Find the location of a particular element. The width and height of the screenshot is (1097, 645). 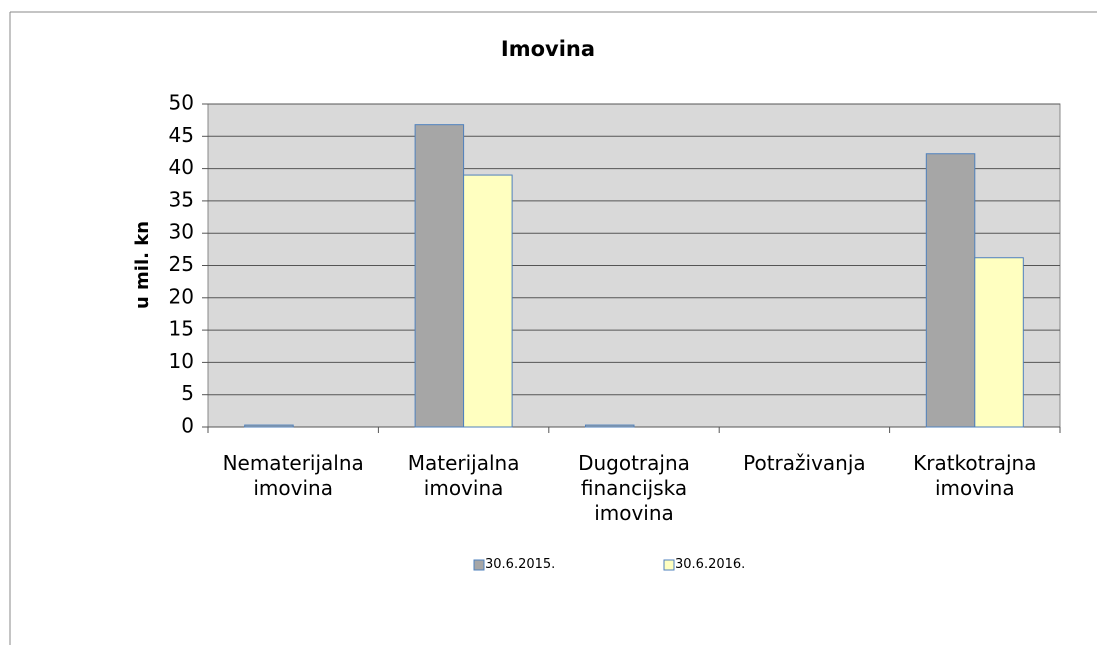

legend-label: 30.6.2016. is located at coordinates (710, 564).